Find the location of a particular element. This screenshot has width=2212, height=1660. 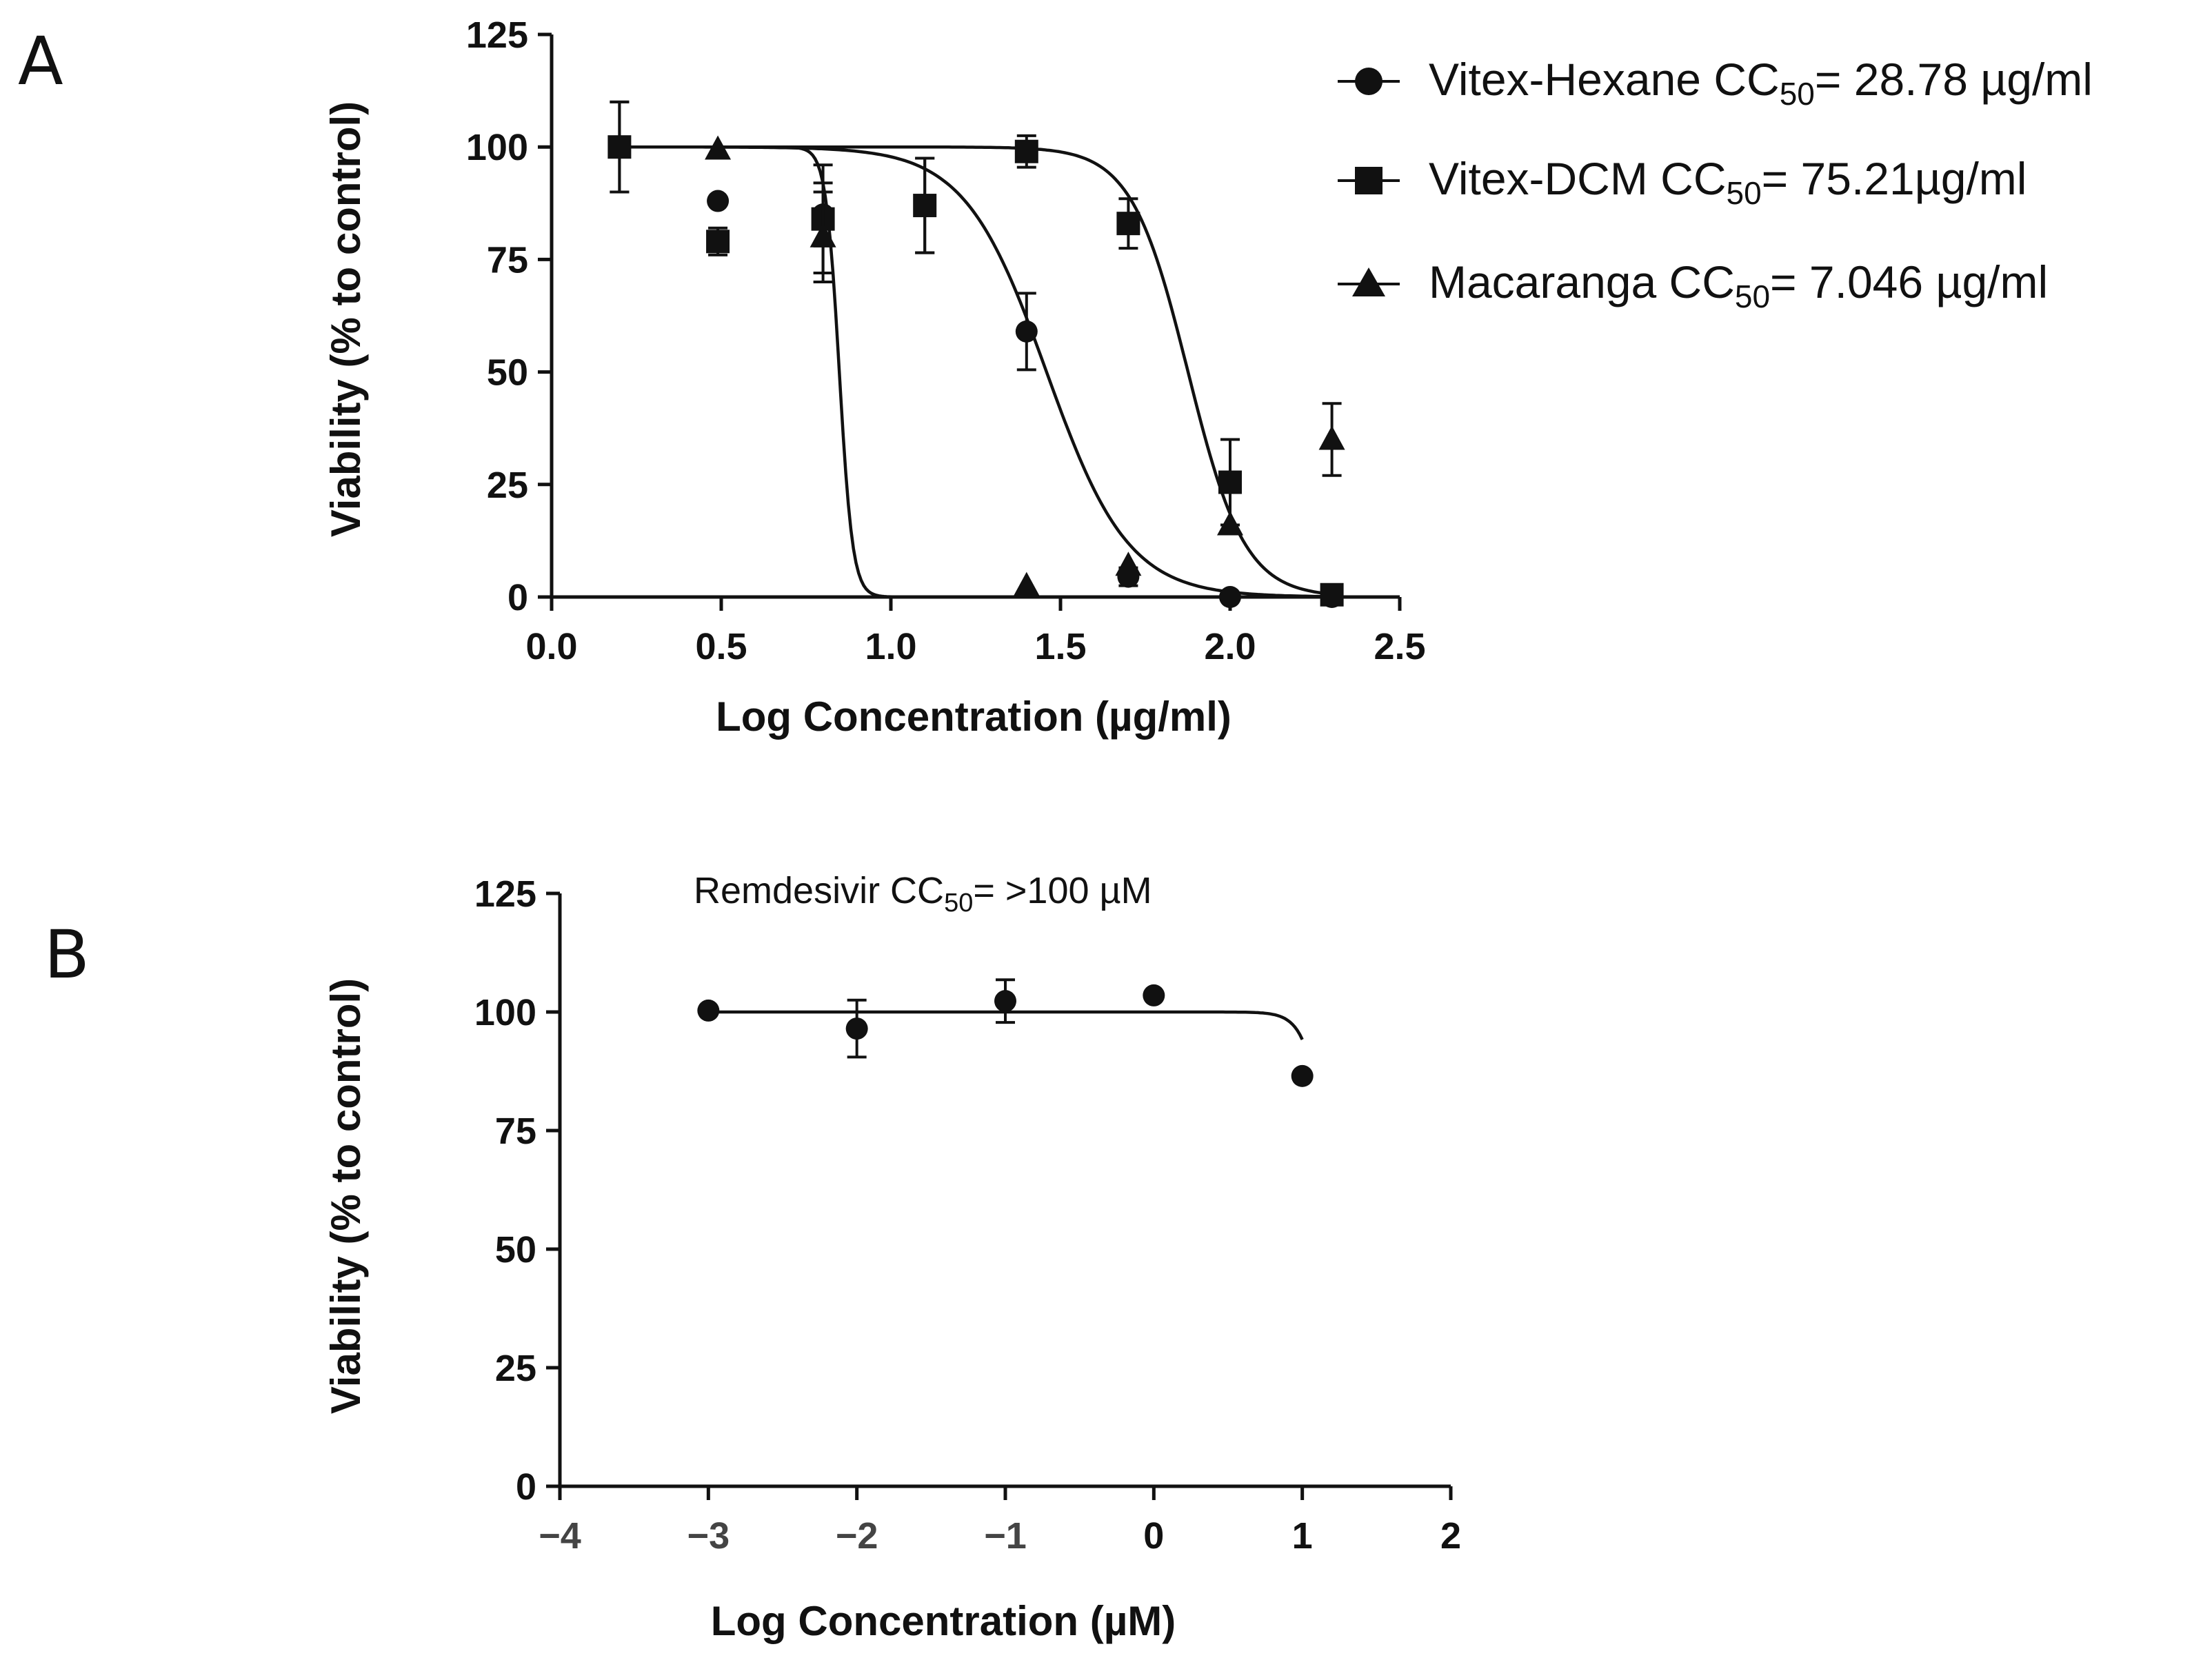

legend-triangle-marker is located at coordinates (1368, 281).